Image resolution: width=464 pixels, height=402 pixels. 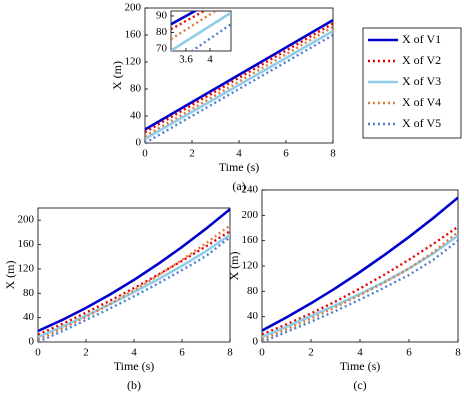 I want to click on legend-label: X of V4, so click(x=421, y=102).